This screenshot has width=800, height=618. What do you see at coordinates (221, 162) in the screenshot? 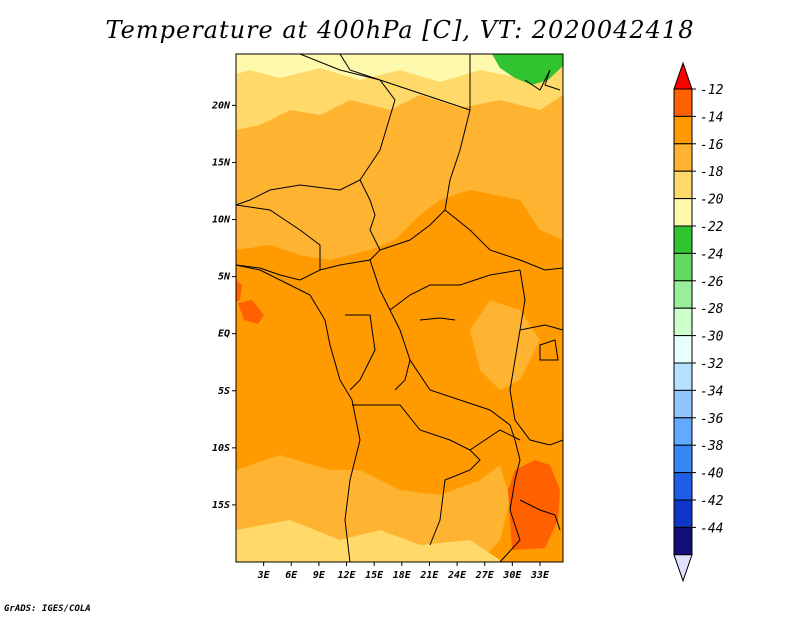
I see `lat-tick-label: 15N` at bounding box center [221, 162].